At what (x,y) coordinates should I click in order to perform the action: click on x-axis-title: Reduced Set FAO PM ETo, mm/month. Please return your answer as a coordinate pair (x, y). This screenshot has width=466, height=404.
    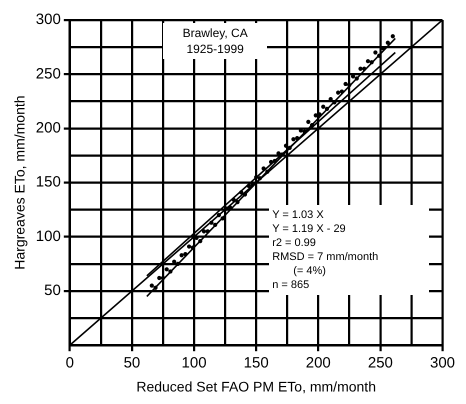
    Looking at the image, I should click on (256, 386).